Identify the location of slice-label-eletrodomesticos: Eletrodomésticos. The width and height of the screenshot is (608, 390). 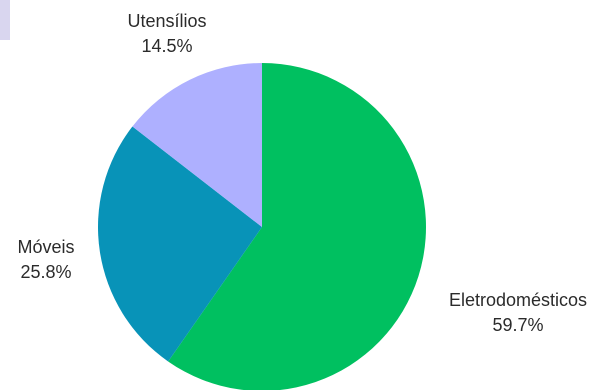
(518, 300).